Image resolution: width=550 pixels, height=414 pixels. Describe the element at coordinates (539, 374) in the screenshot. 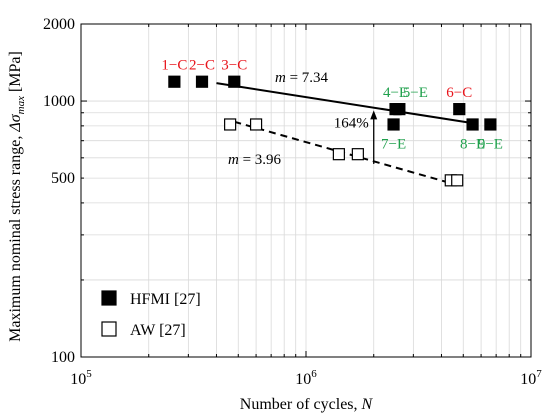

I see `x-tick-exponent: 7` at that location.